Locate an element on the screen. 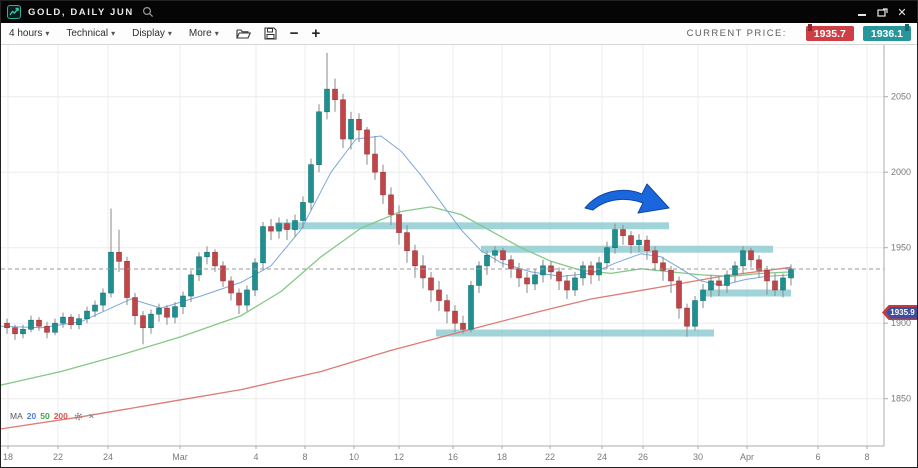  date-tick-label: 22 is located at coordinates (550, 457).